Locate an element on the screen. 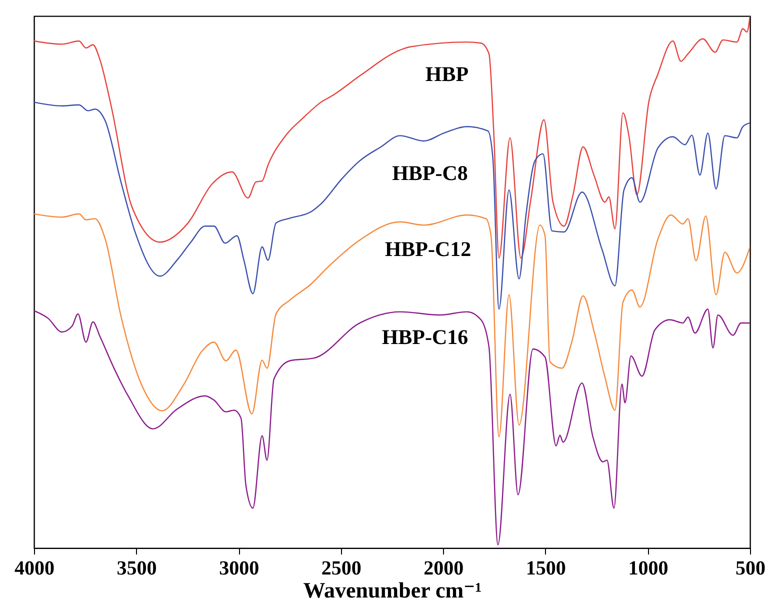 The image size is (769, 611). x-tick-label: 1000 is located at coordinates (648, 569).